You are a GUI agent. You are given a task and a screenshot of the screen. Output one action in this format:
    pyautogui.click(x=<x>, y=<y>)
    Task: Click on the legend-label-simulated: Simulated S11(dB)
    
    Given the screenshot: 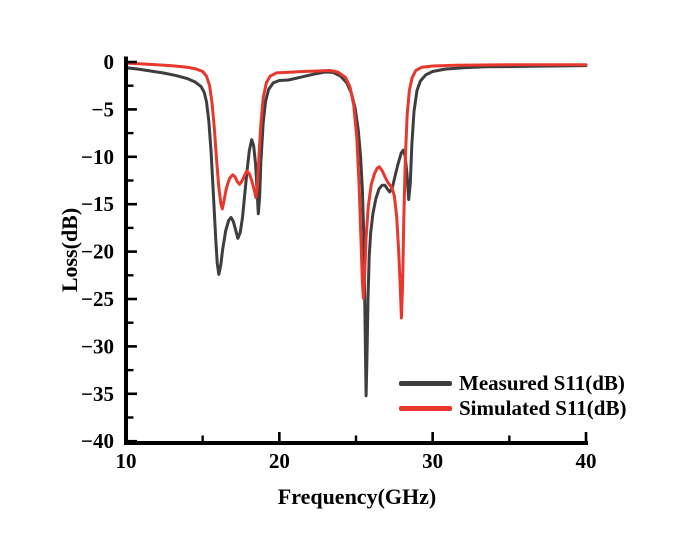 What is the action you would take?
    pyautogui.click(x=543, y=408)
    